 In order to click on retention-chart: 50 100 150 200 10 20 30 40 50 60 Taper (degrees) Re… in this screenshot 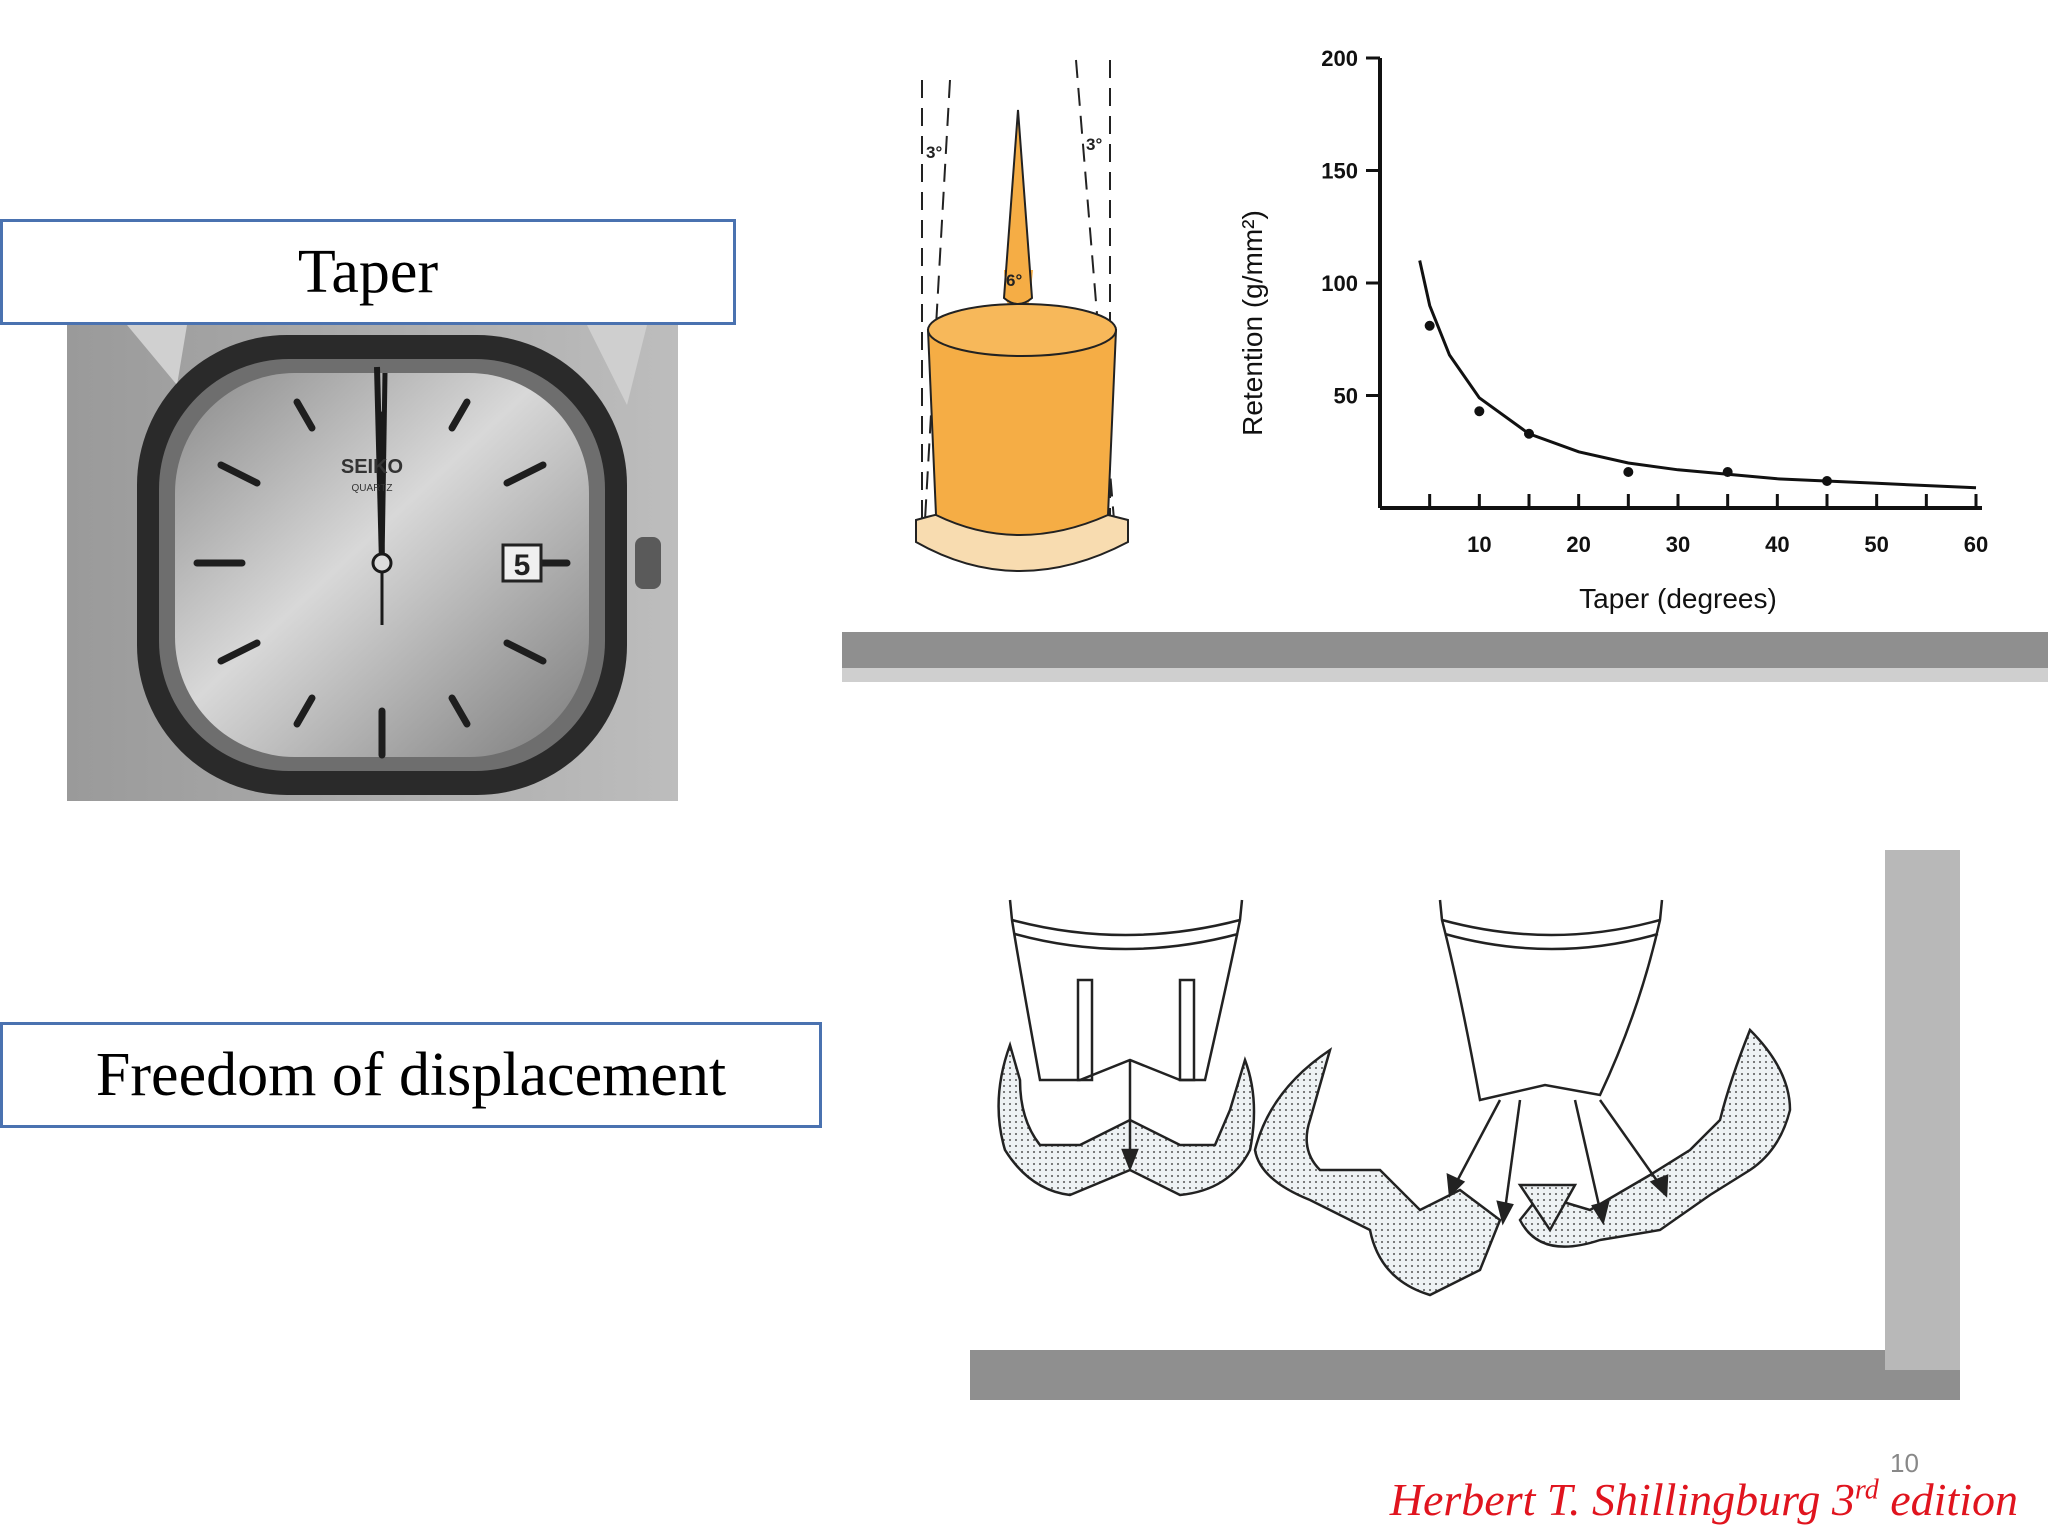, I will do `click(1612, 330)`.